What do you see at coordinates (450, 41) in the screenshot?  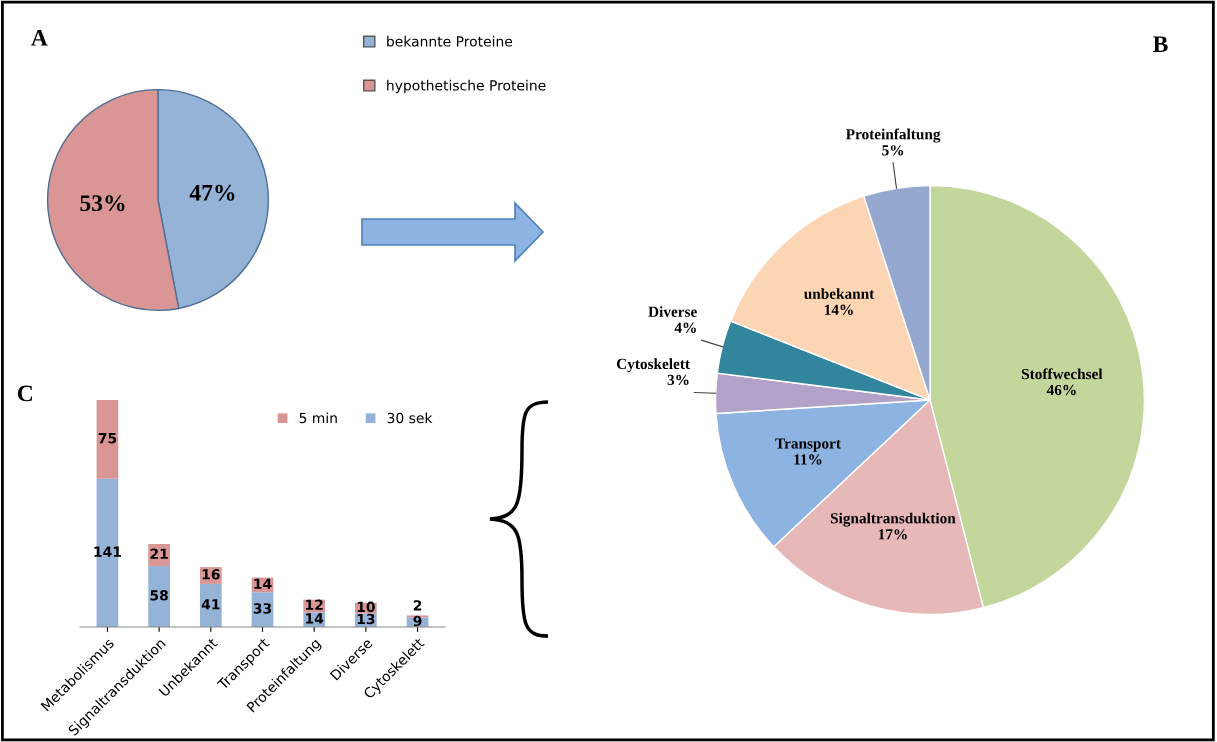 I see `legend-label: bekannte Proteine` at bounding box center [450, 41].